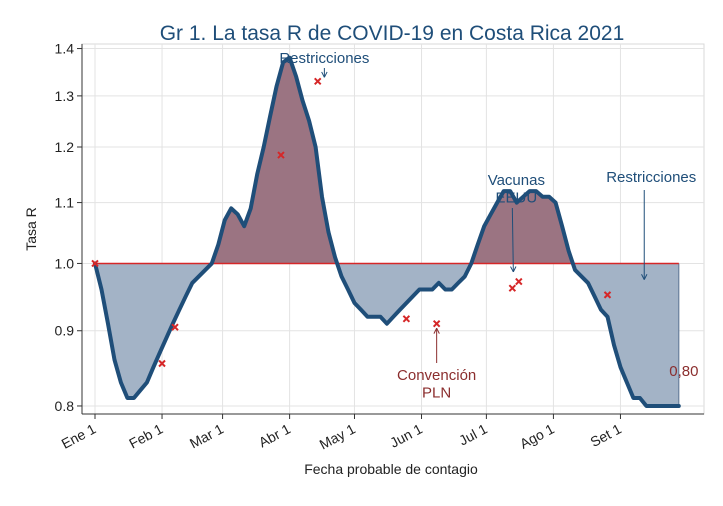  Describe the element at coordinates (65, 406) in the screenshot. I see `y-tick-label: 0.8` at that location.